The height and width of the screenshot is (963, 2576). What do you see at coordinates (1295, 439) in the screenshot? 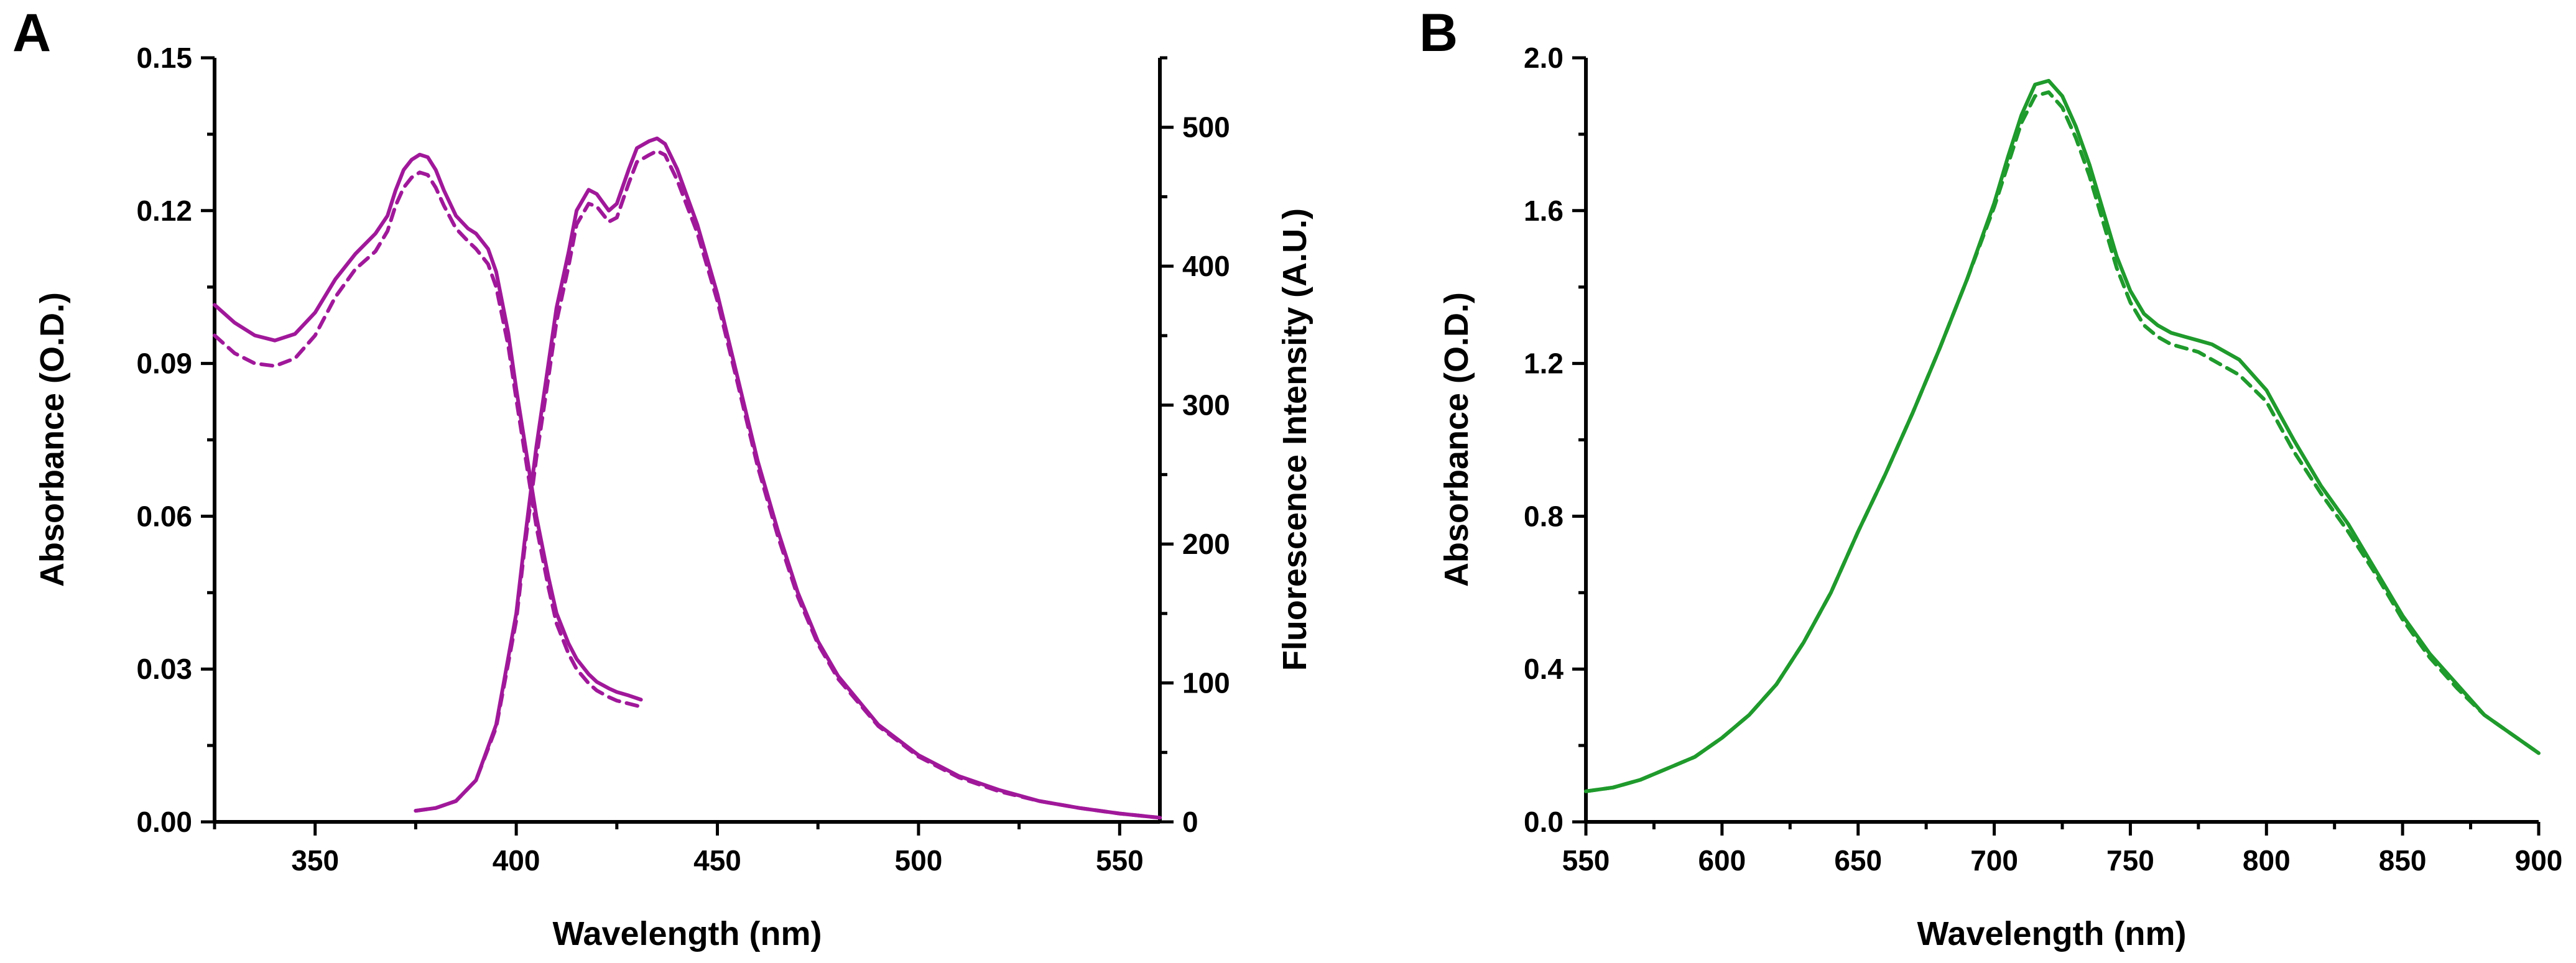
I see `panel-a-y2-axis-title: Fluorescence Intensity (A.U.)` at bounding box center [1295, 439].